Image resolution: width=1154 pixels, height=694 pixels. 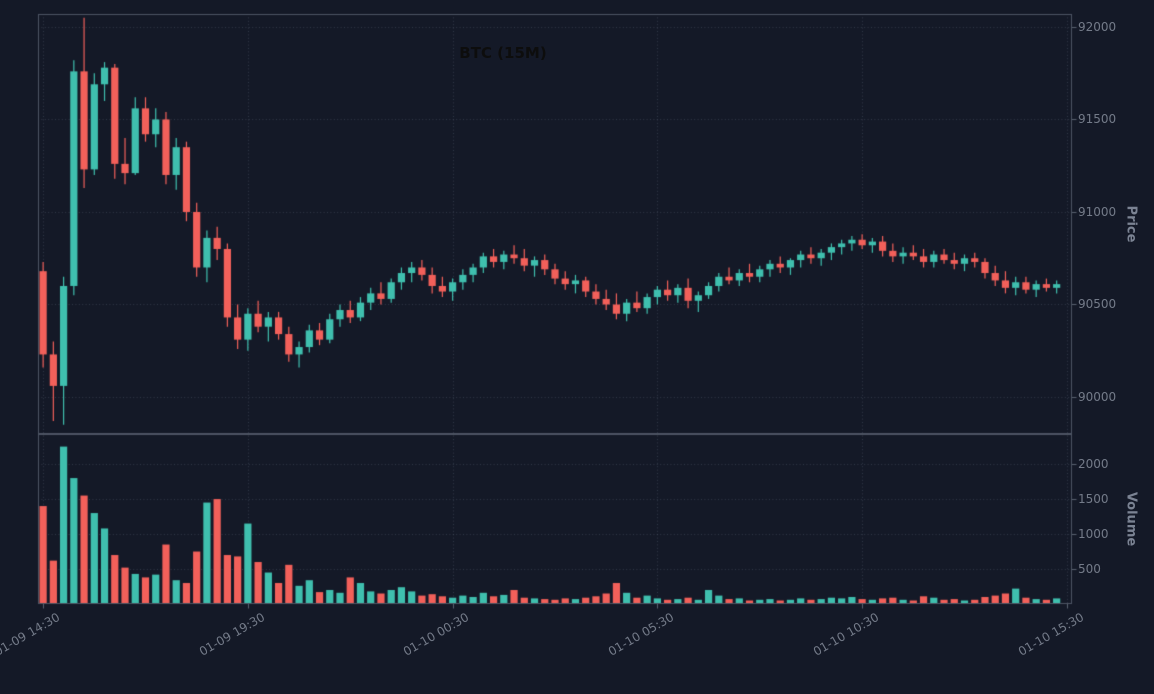 I want to click on volume-tick-label: 1000, so click(x=1093, y=534).